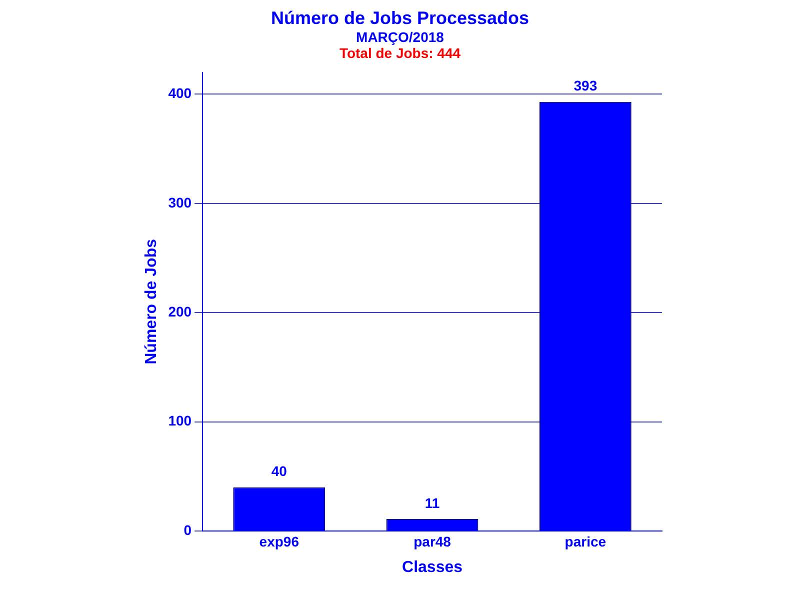 The width and height of the screenshot is (800, 600). What do you see at coordinates (400, 37) in the screenshot?
I see `chart-subtitle: MARÇO/2018` at bounding box center [400, 37].